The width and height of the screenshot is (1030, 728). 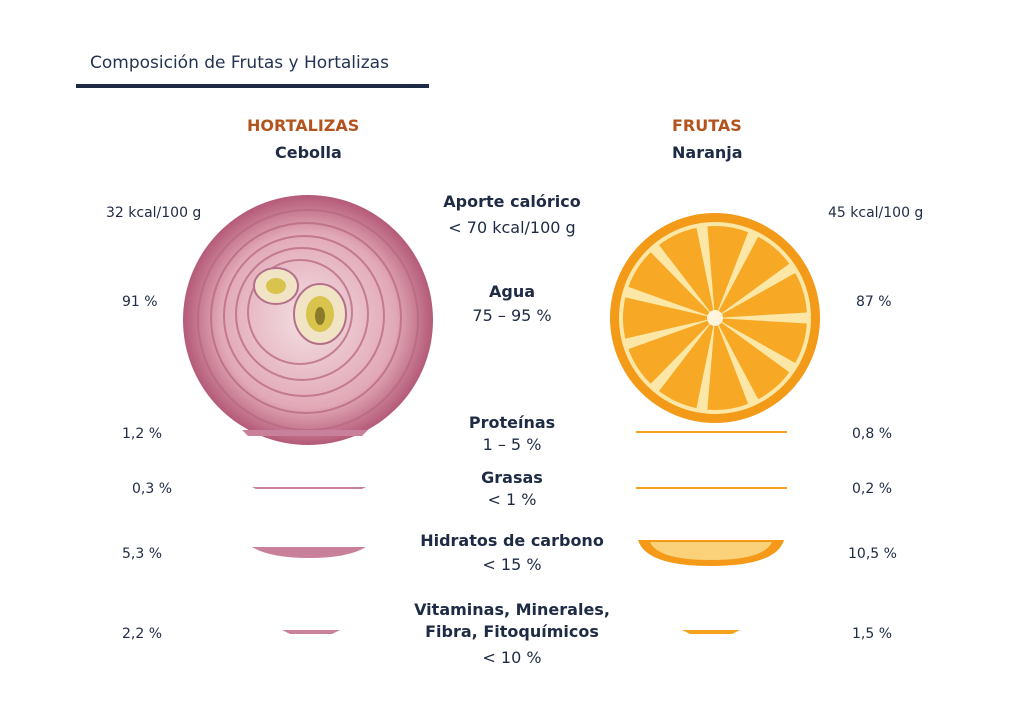 What do you see at coordinates (142, 554) in the screenshot?
I see `onion-carbs: 5,3 %` at bounding box center [142, 554].